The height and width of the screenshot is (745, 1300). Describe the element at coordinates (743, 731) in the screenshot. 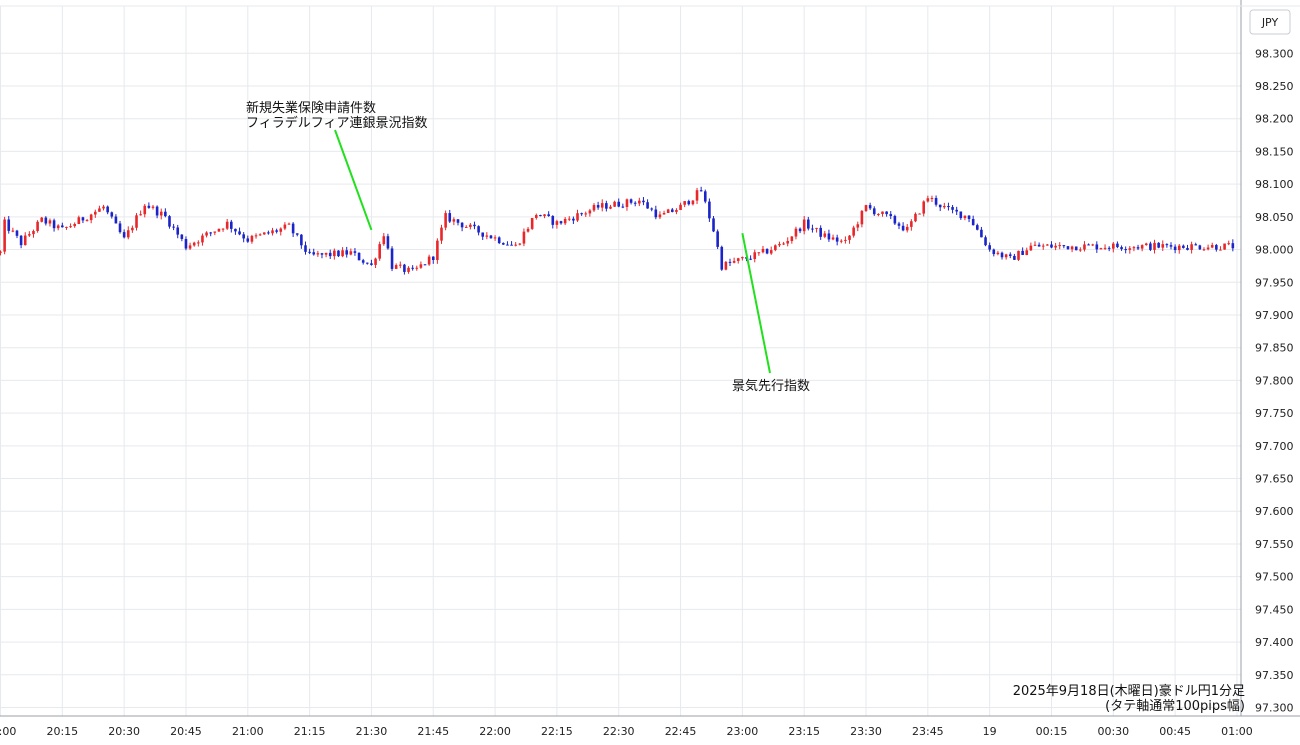

I see `x-tick-label: 23:00` at that location.